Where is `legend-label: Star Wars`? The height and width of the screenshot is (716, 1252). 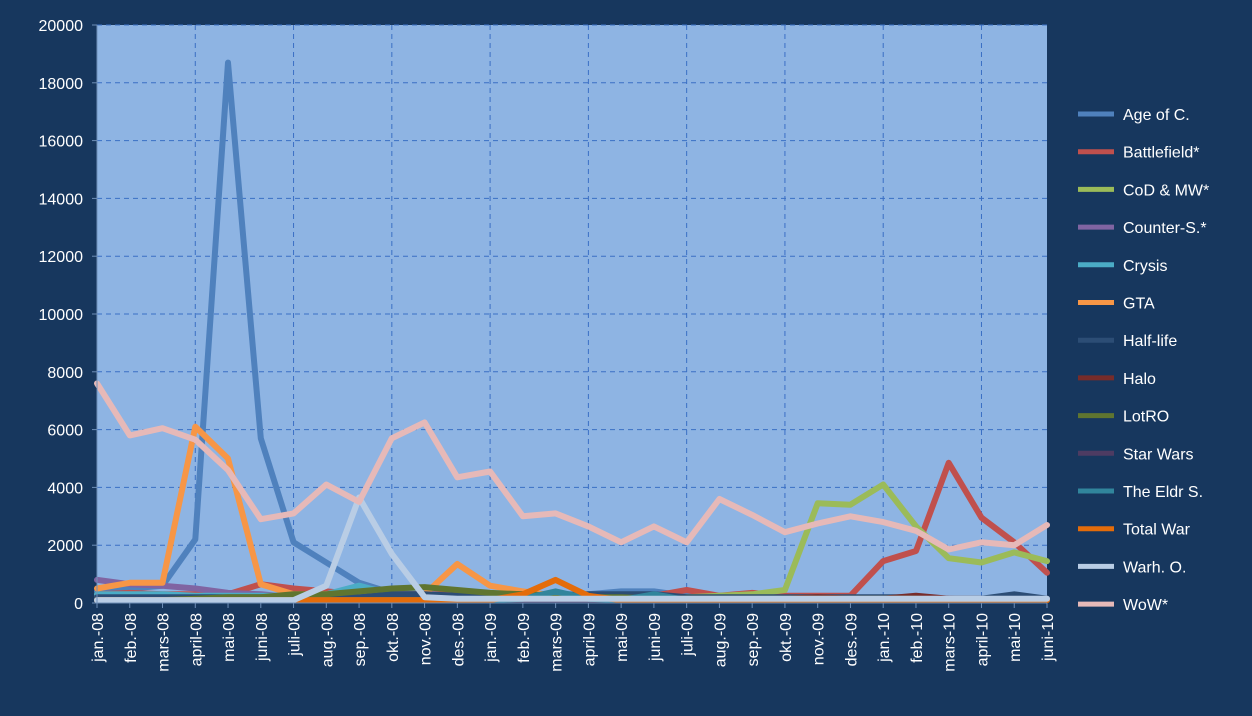
legend-label: Star Wars is located at coordinates (1158, 454).